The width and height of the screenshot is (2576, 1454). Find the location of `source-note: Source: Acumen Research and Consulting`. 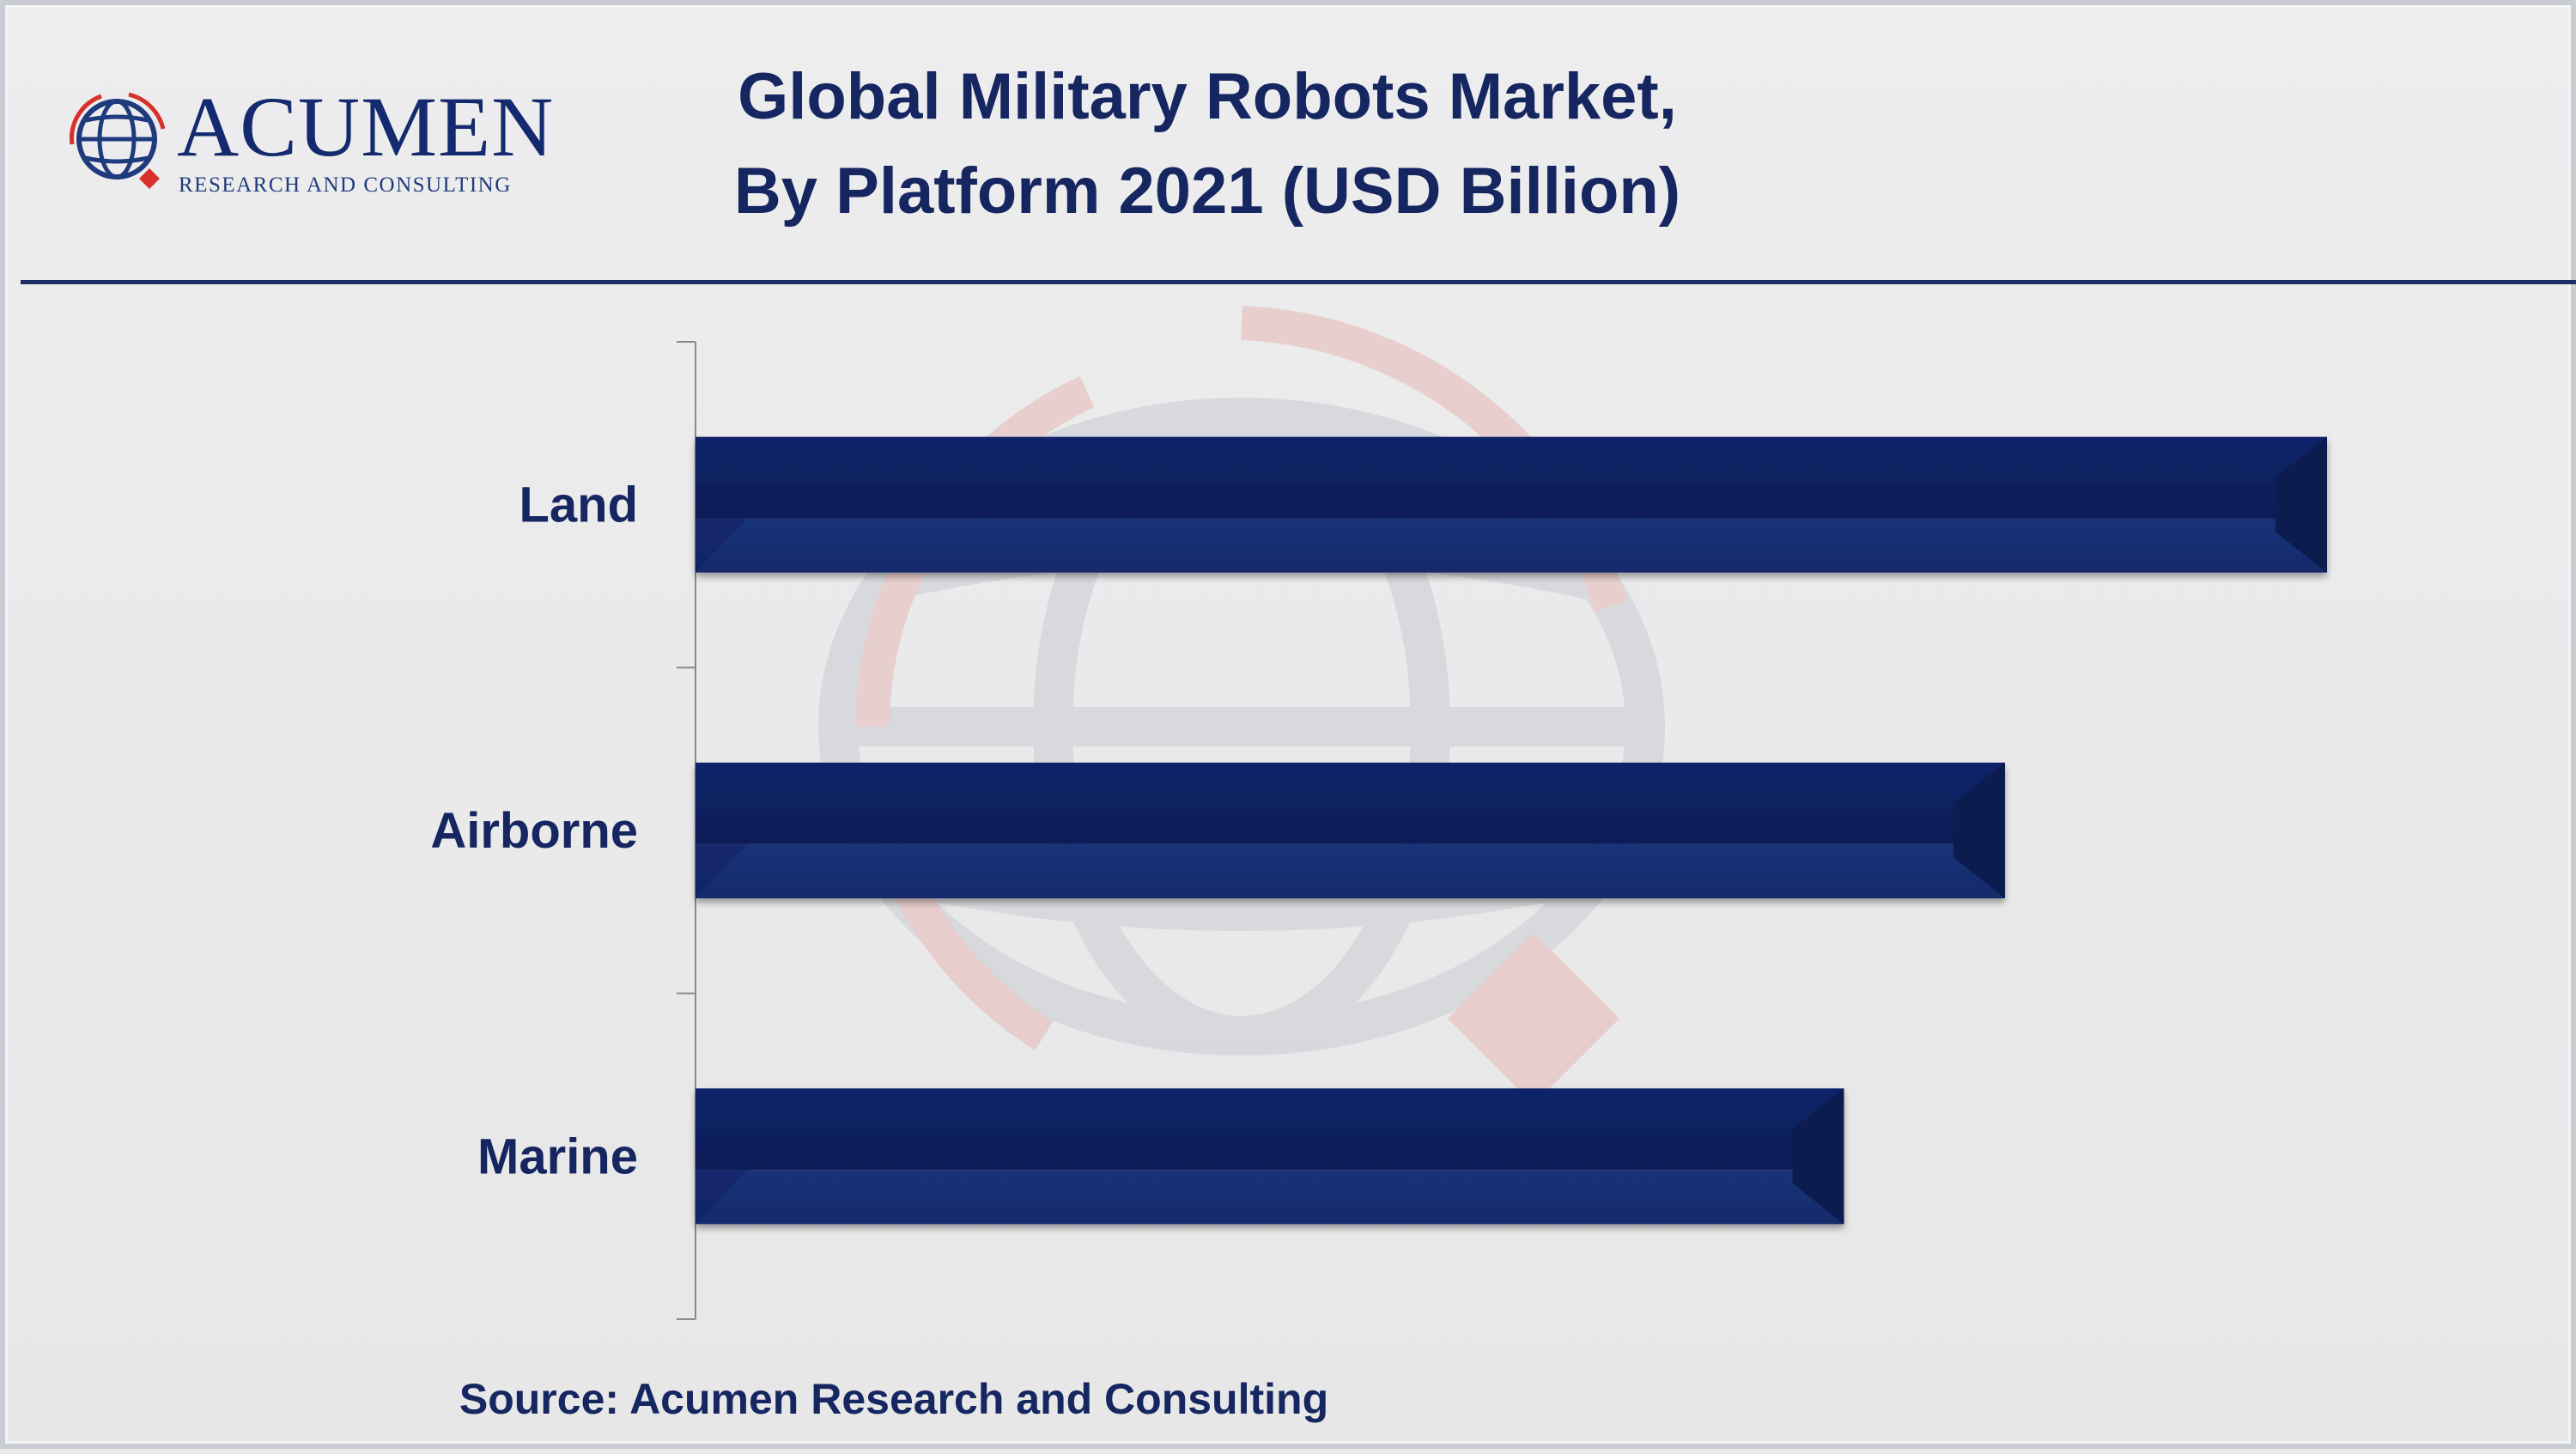

source-note: Source: Acumen Research and Consulting is located at coordinates (894, 1399).